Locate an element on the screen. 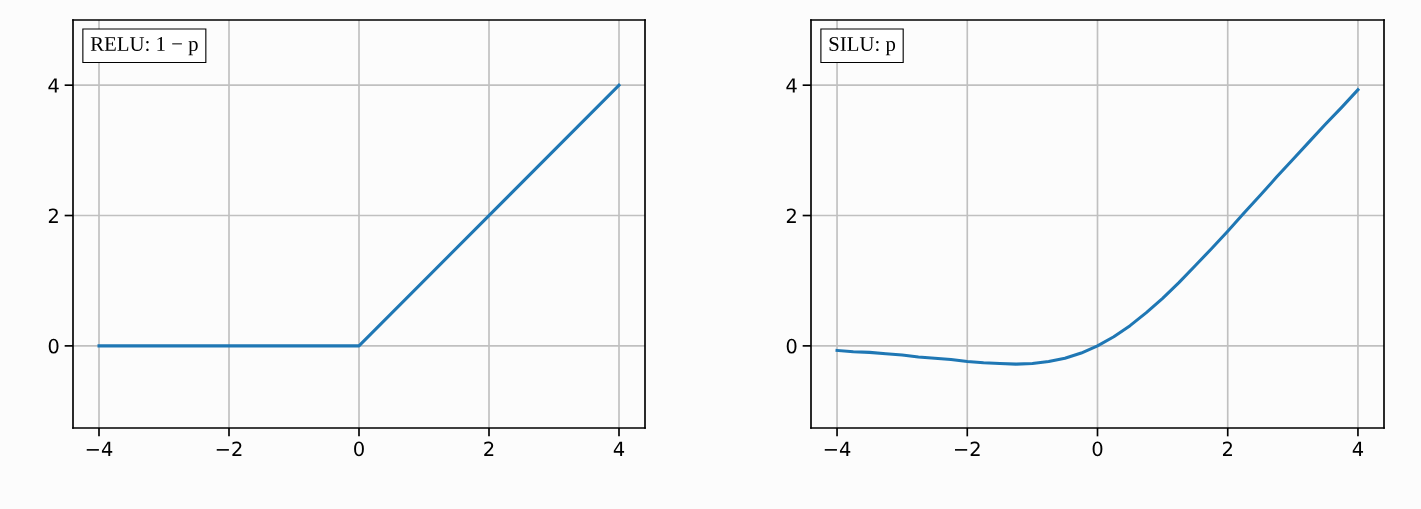 This screenshot has width=1421, height=509. annotation: SILU: p is located at coordinates (862, 46).